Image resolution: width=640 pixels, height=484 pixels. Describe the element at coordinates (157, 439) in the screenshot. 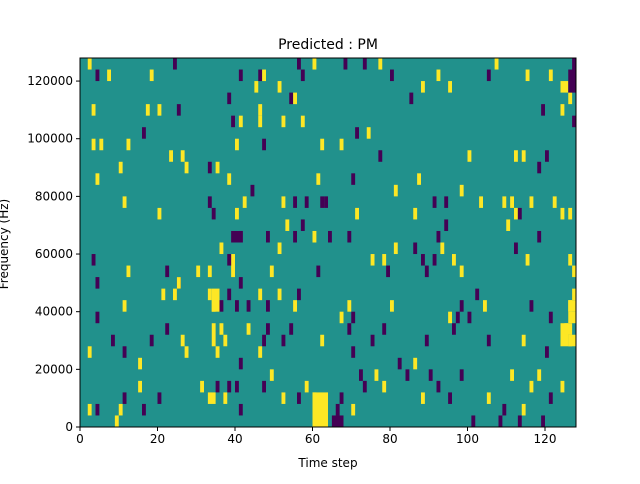

I see `x-tick-label: 20` at that location.